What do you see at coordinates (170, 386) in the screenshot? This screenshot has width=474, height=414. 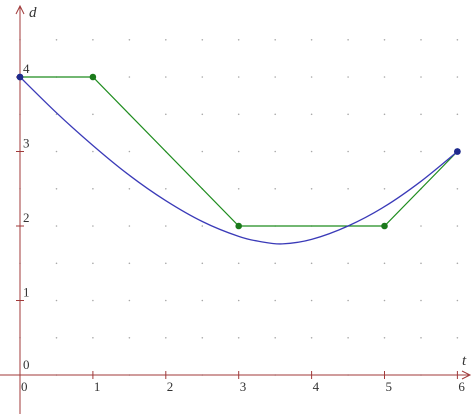 I see `x-tick-label: 2` at bounding box center [170, 386].